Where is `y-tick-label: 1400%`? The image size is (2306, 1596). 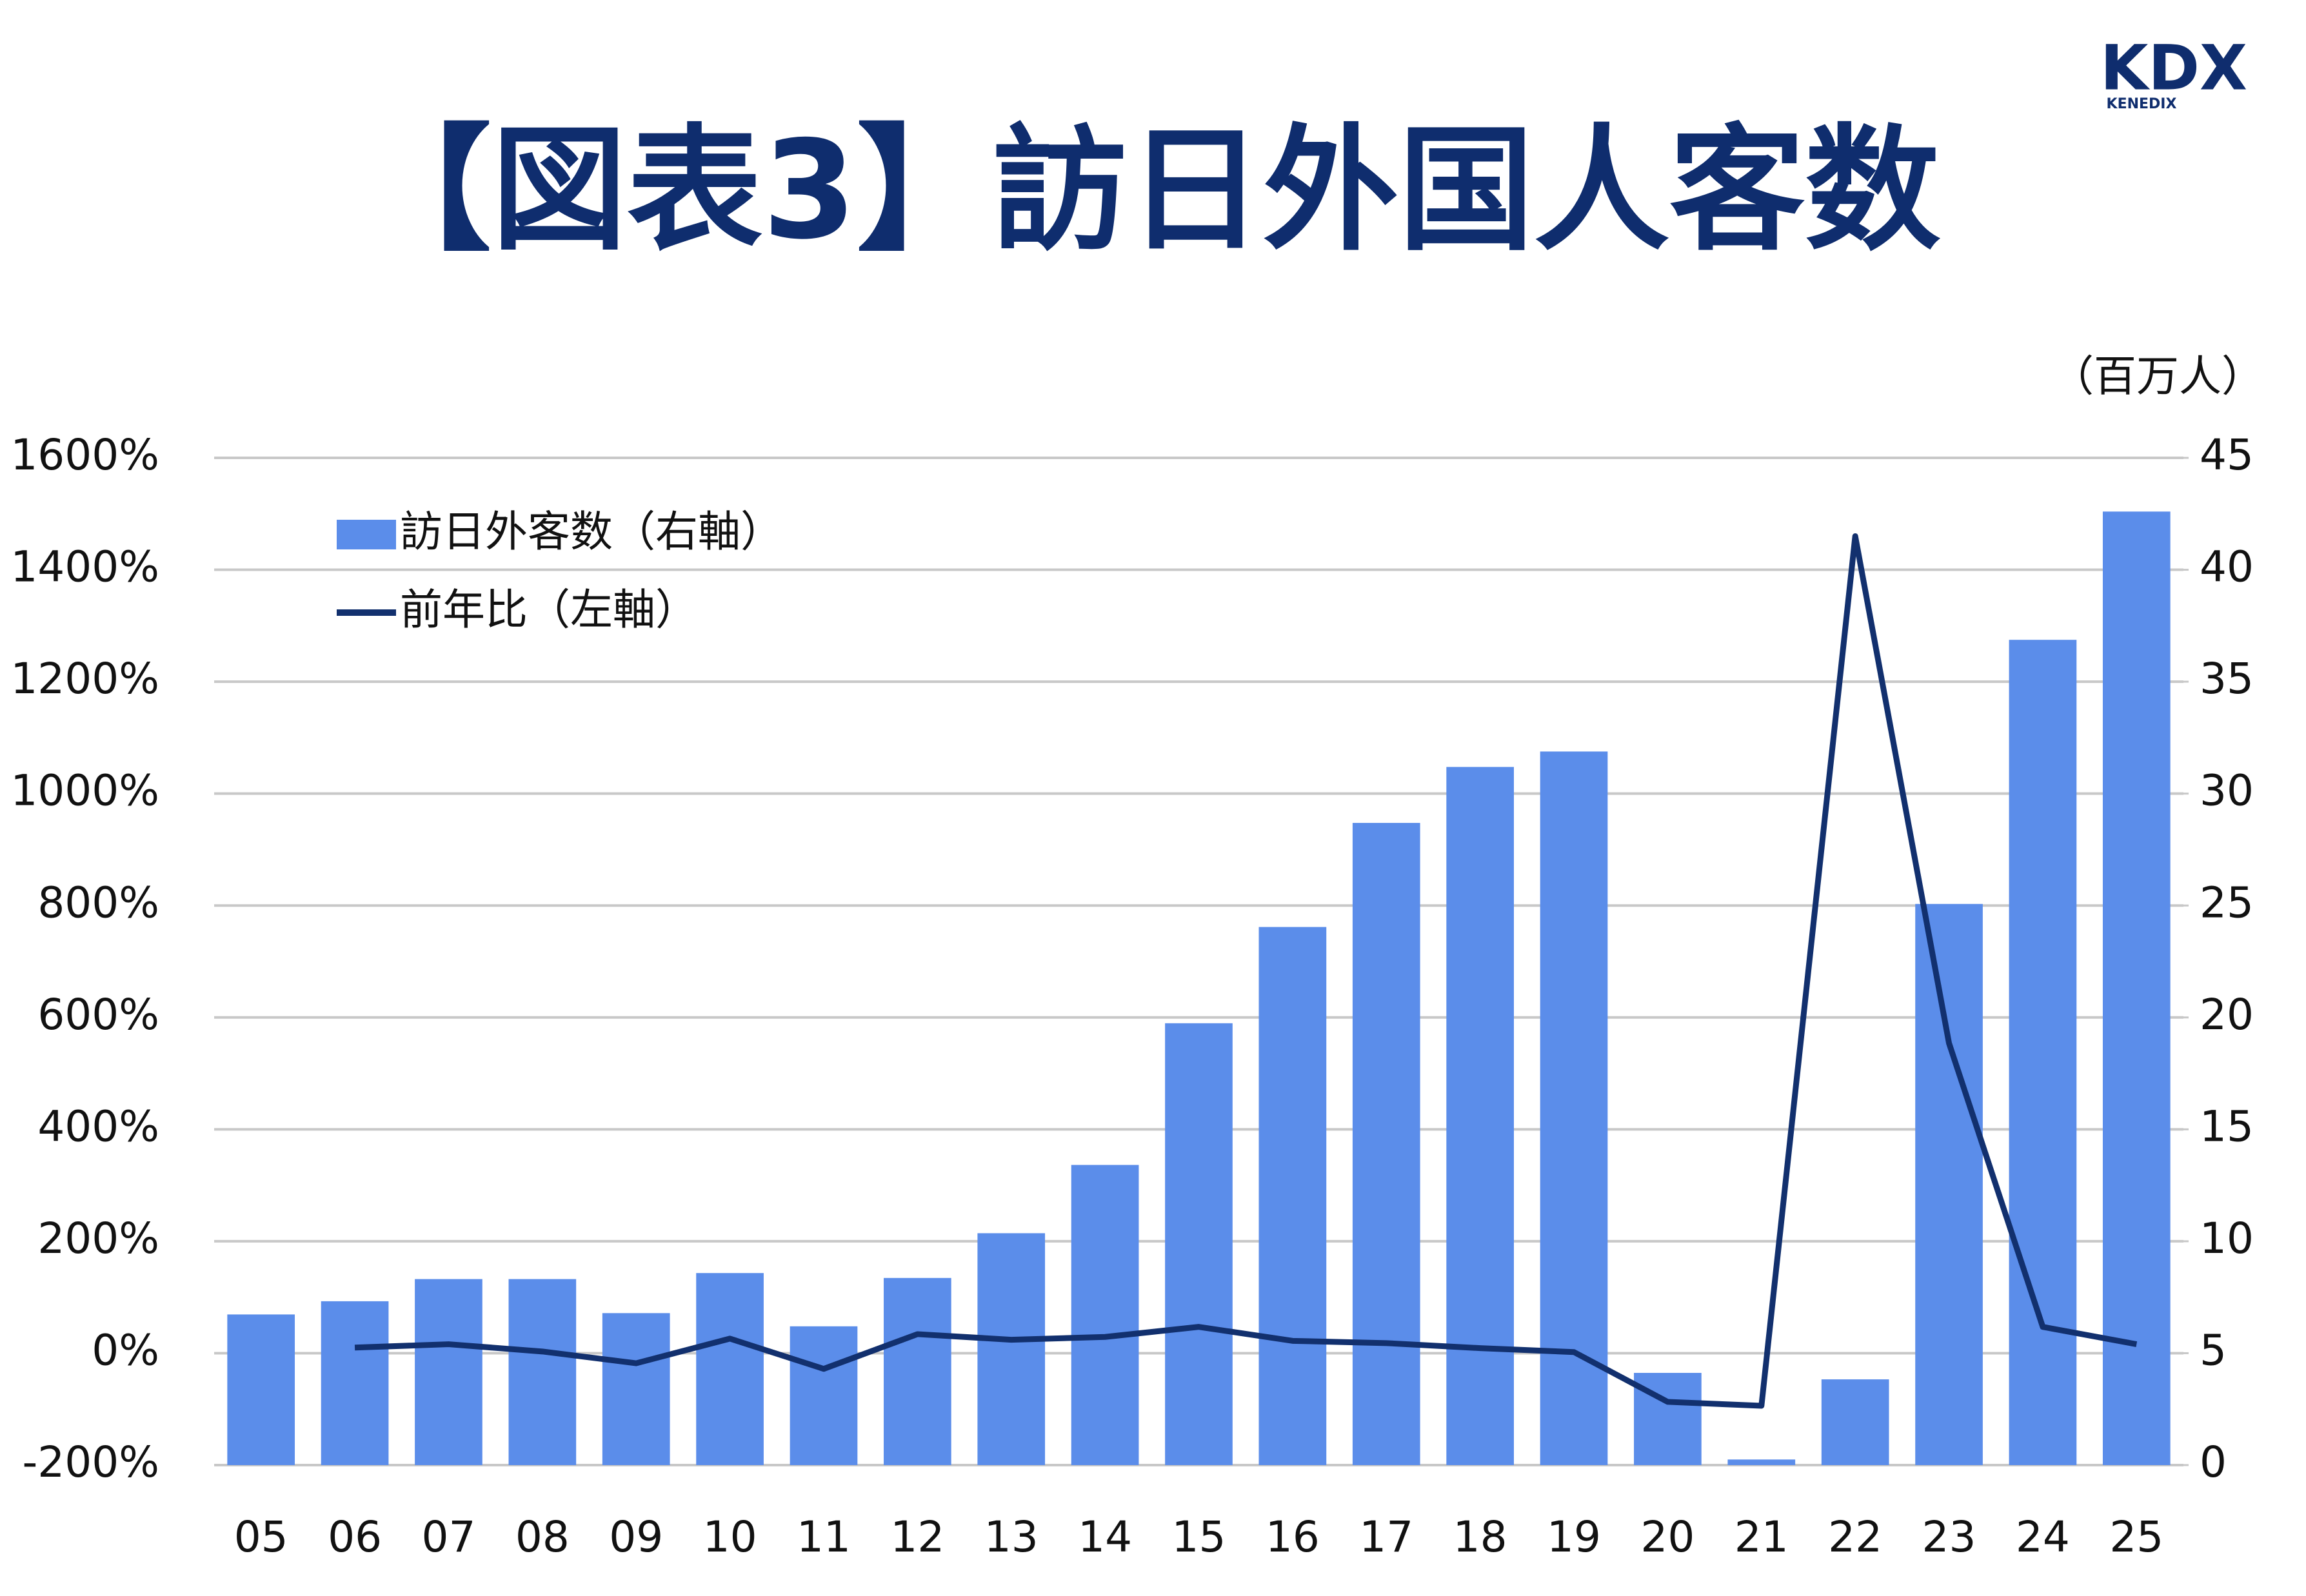 y-tick-label: 1400% is located at coordinates (84, 567).